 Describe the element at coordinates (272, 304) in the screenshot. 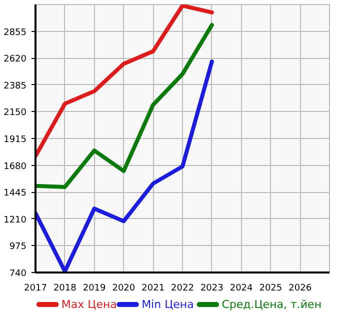

I see `legend-label: Сред.Цена, т.йен` at that location.